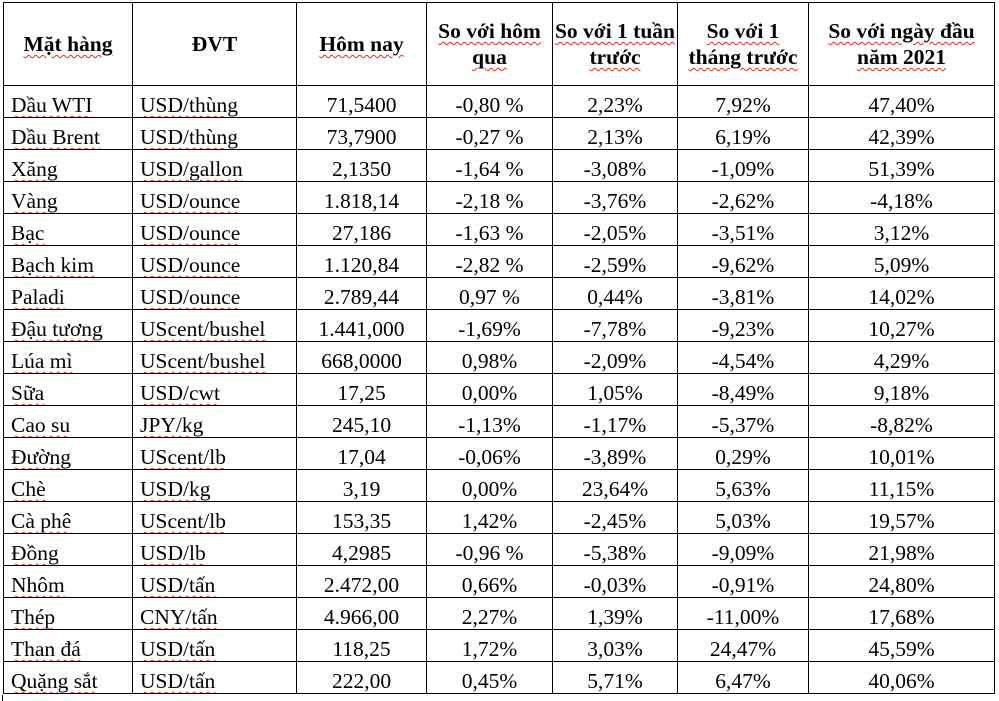 The image size is (999, 701). What do you see at coordinates (743, 357) in the screenshot?
I see `vs-month-cell: -4,54%` at bounding box center [743, 357].